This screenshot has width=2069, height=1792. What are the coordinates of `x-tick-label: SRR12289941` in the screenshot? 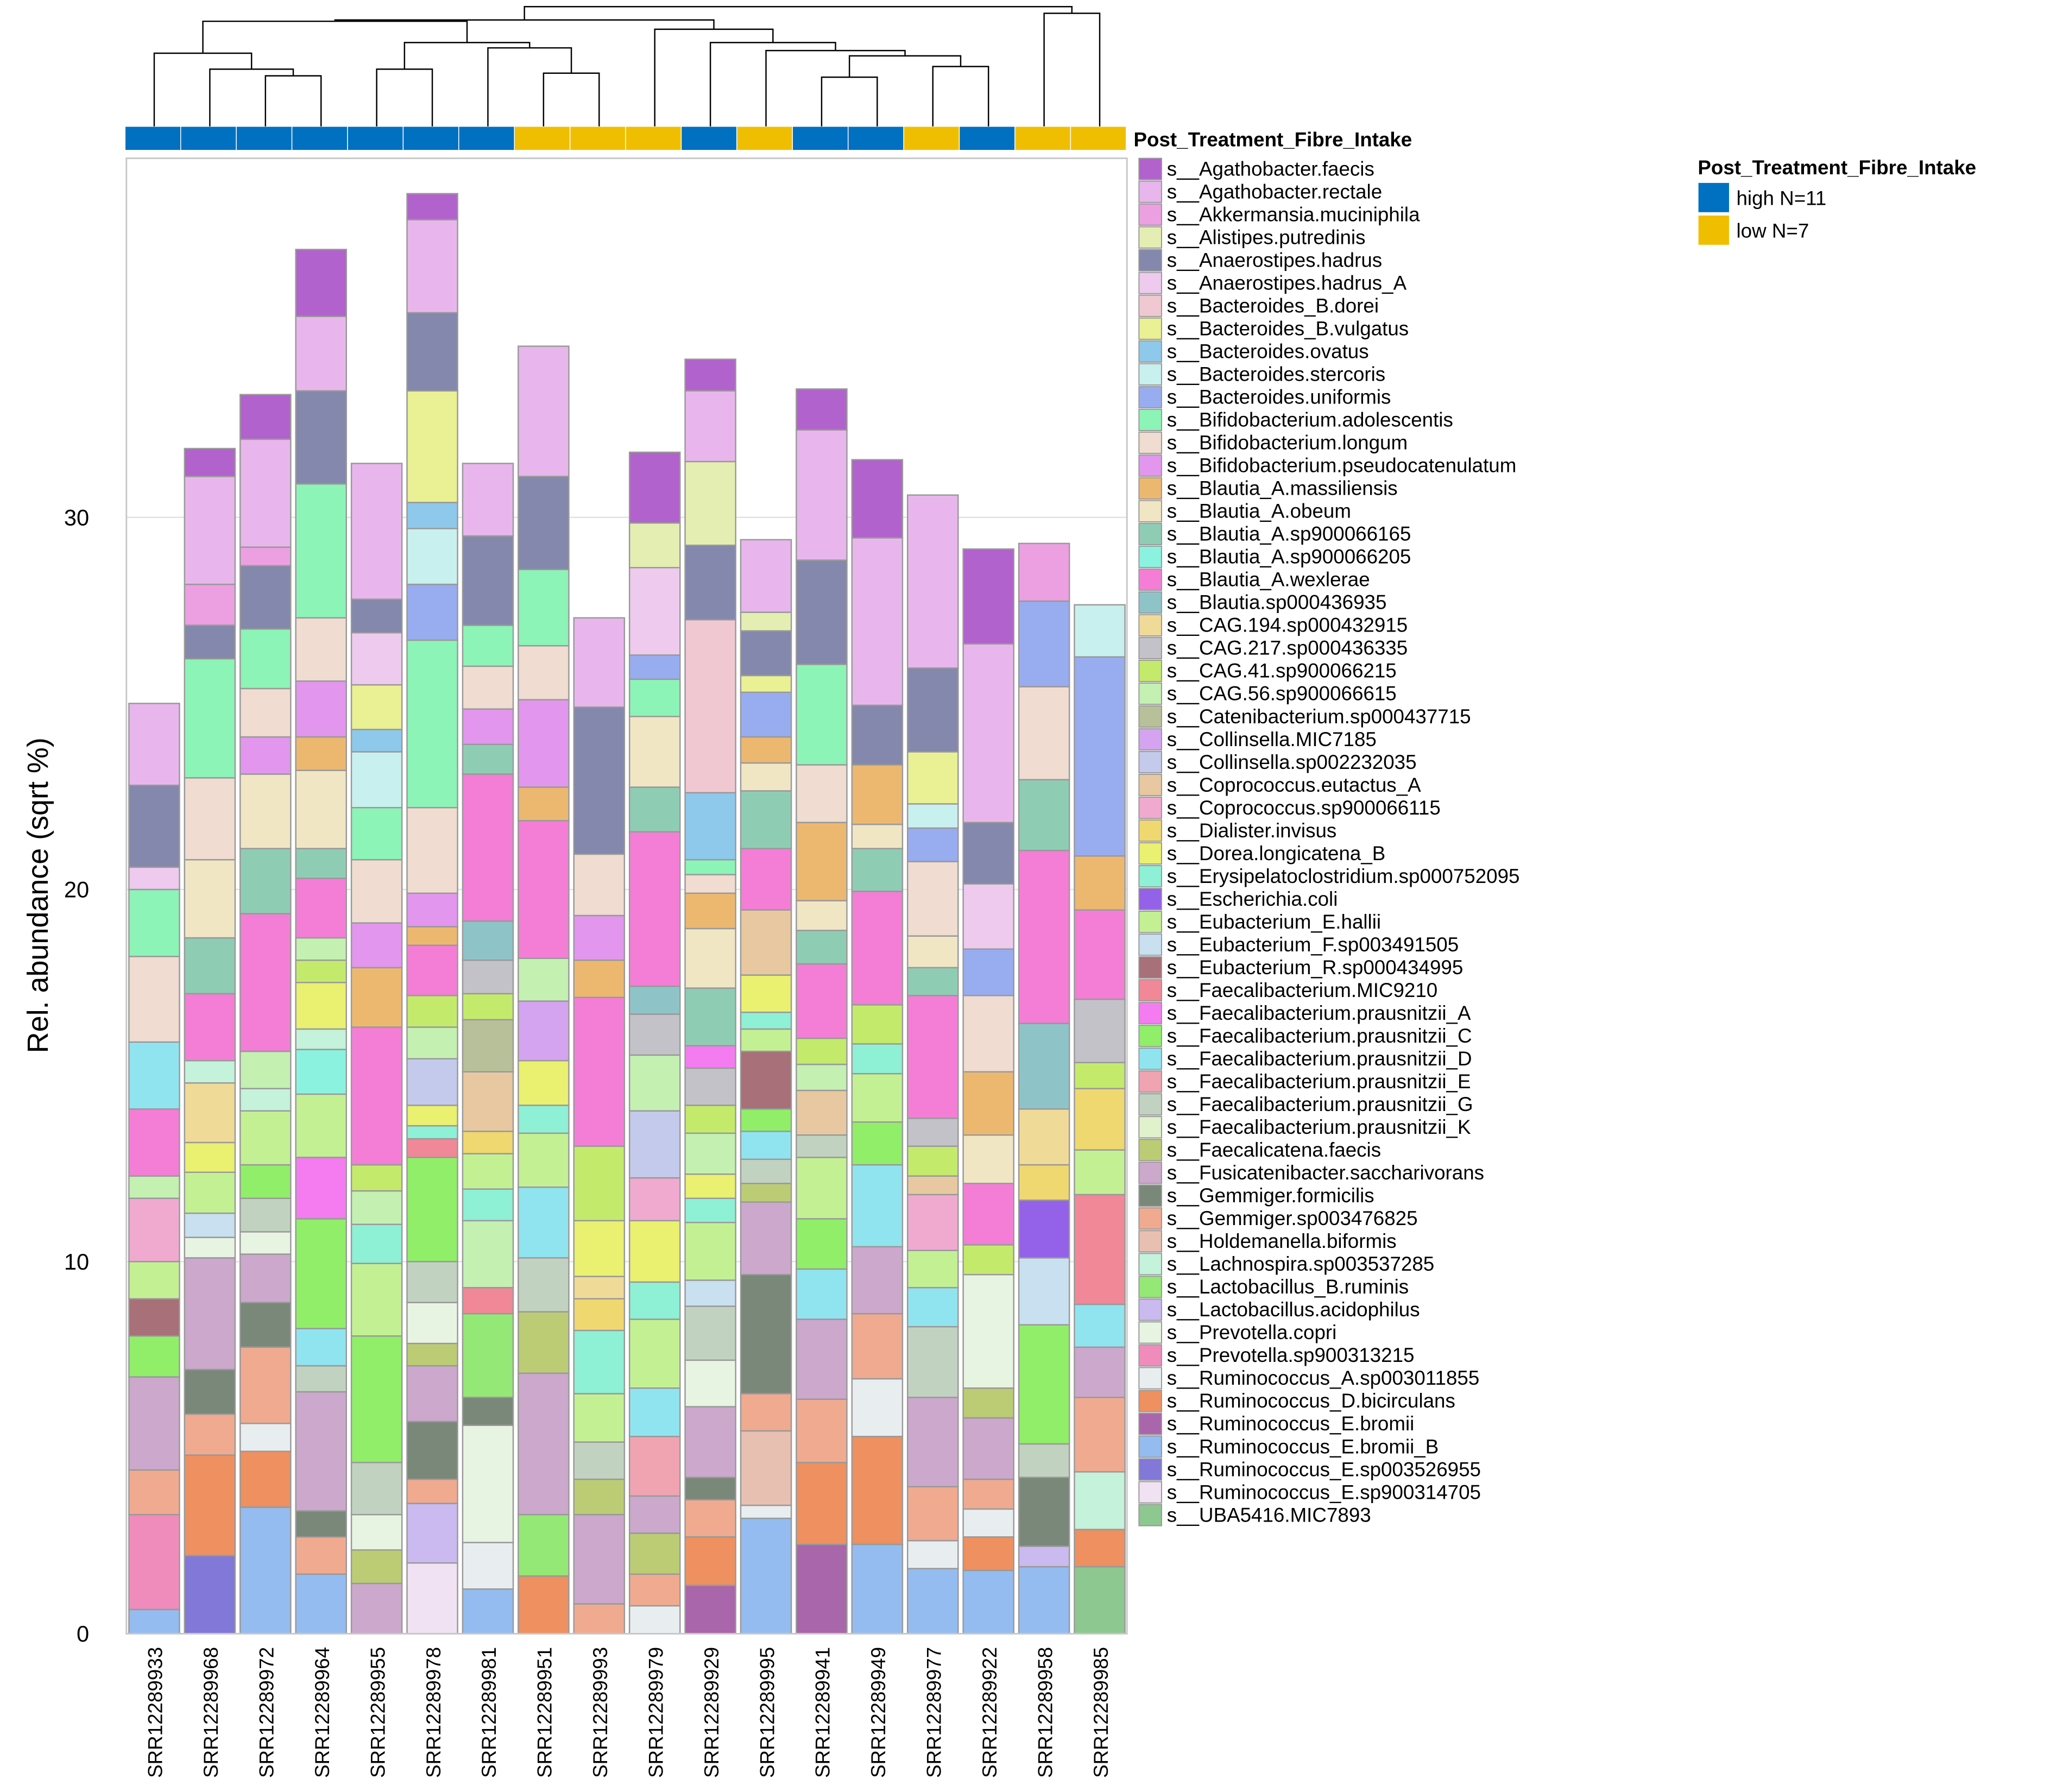 It's located at (823, 1713).